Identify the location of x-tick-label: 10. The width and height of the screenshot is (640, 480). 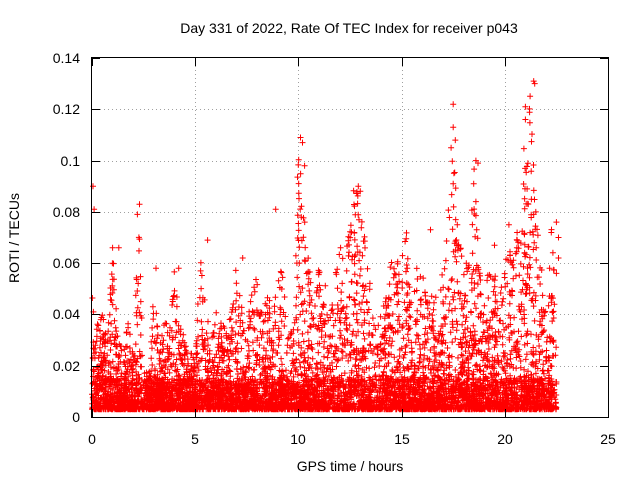
(298, 439).